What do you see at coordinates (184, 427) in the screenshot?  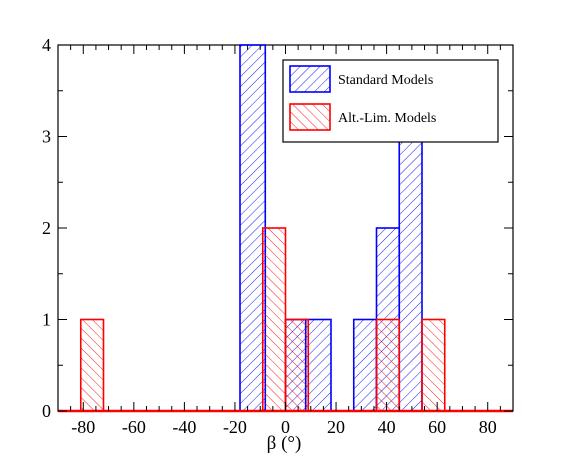 I see `x-tick-label: -40` at bounding box center [184, 427].